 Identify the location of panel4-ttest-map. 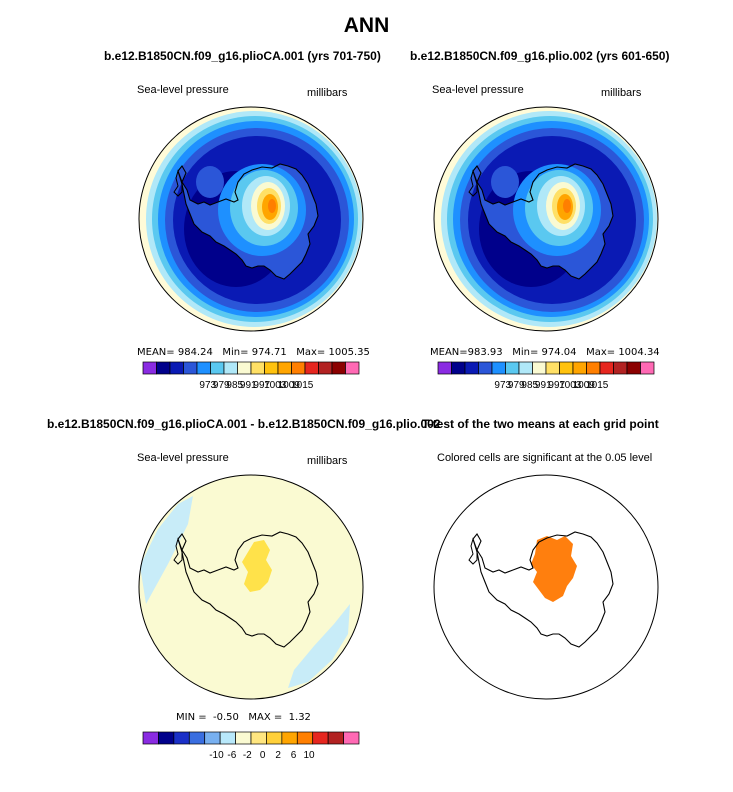
(546, 587).